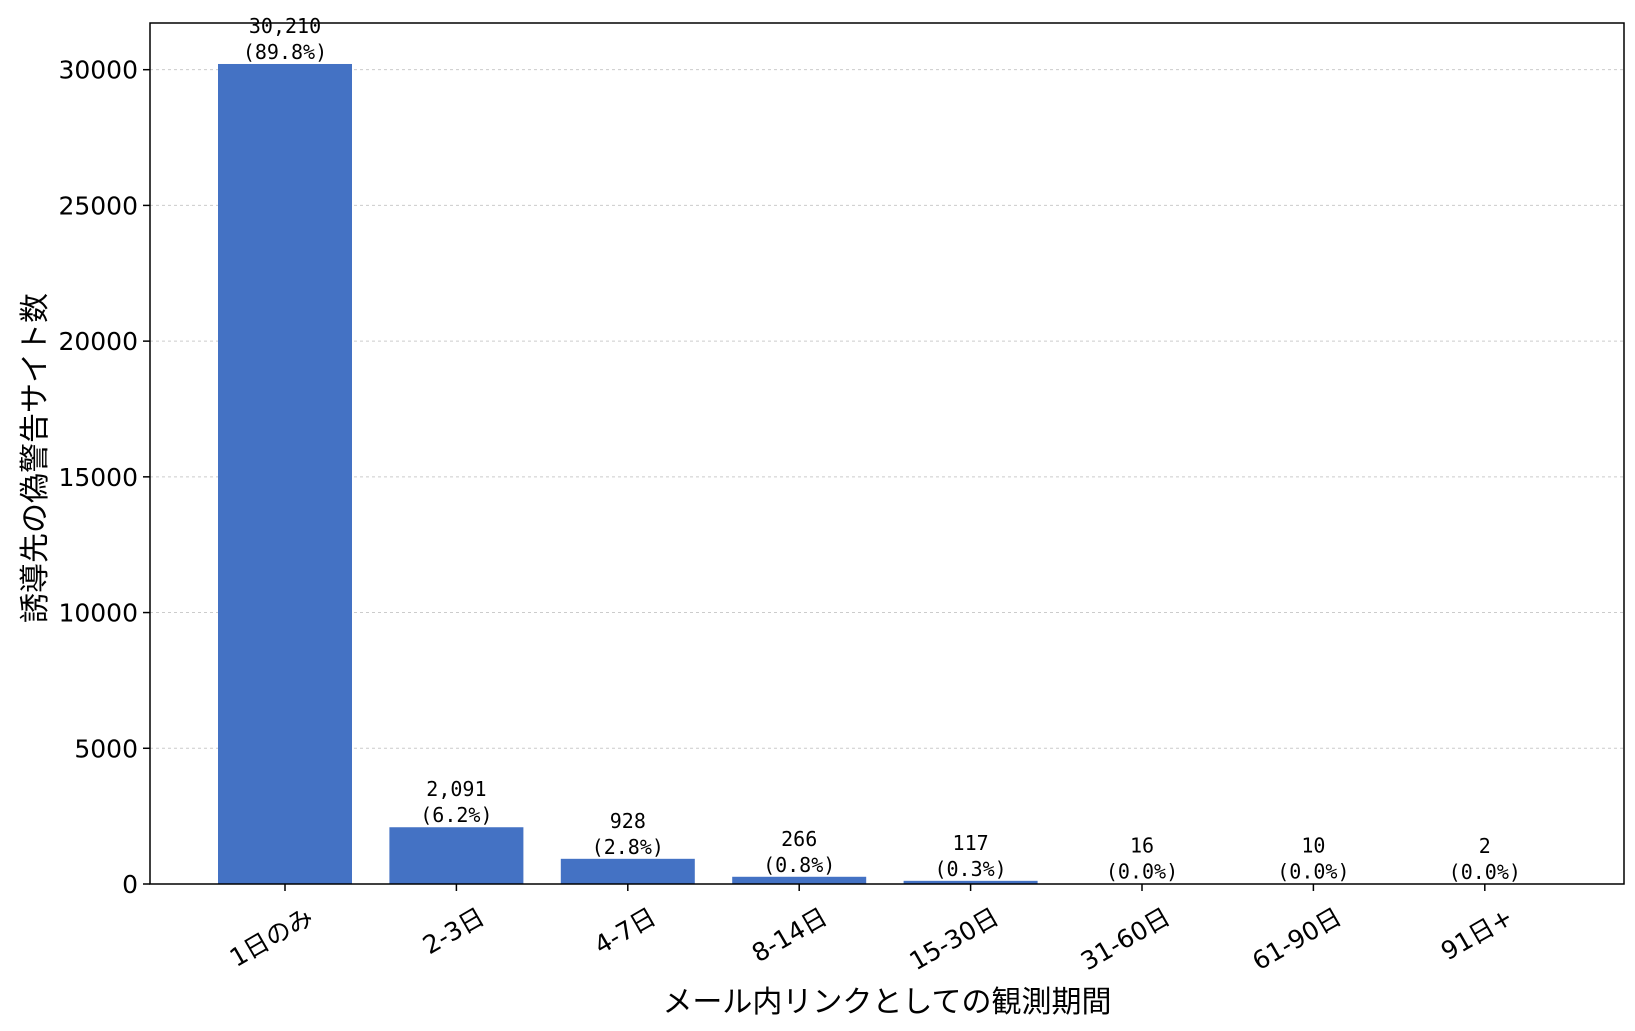  Describe the element at coordinates (285, 52) in the screenshot. I see `bar-percent-label: (89.8%)` at that location.